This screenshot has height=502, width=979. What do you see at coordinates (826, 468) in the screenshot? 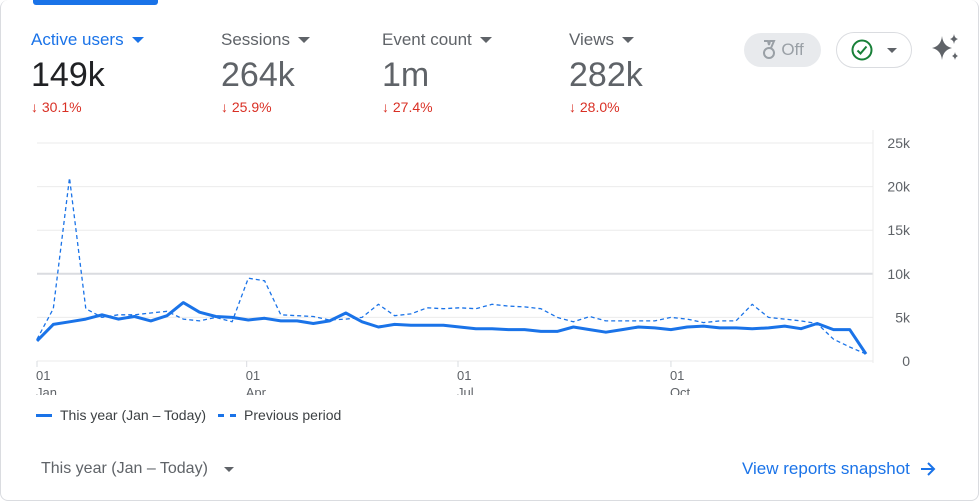
I see `link-label: View reports snapshot` at bounding box center [826, 468].